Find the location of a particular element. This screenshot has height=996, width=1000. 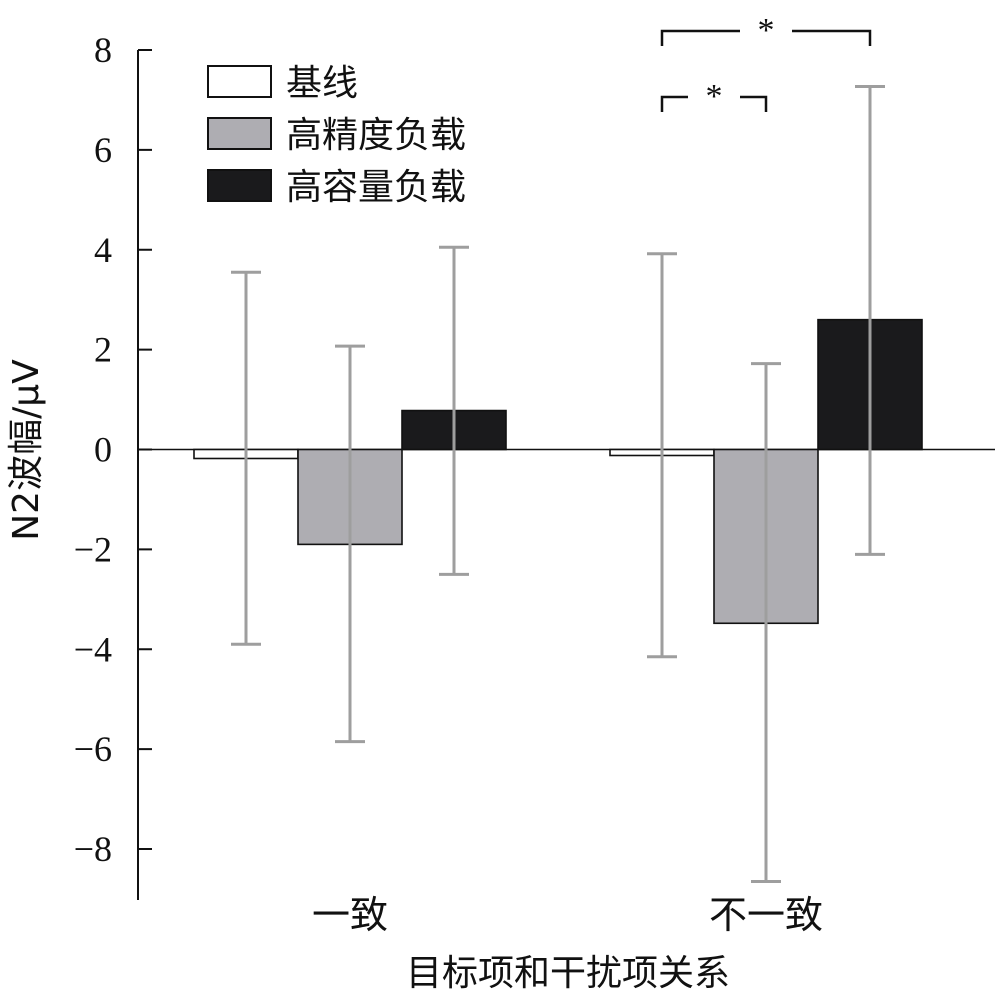

y-tick-label: 2 is located at coordinates (103, 350).